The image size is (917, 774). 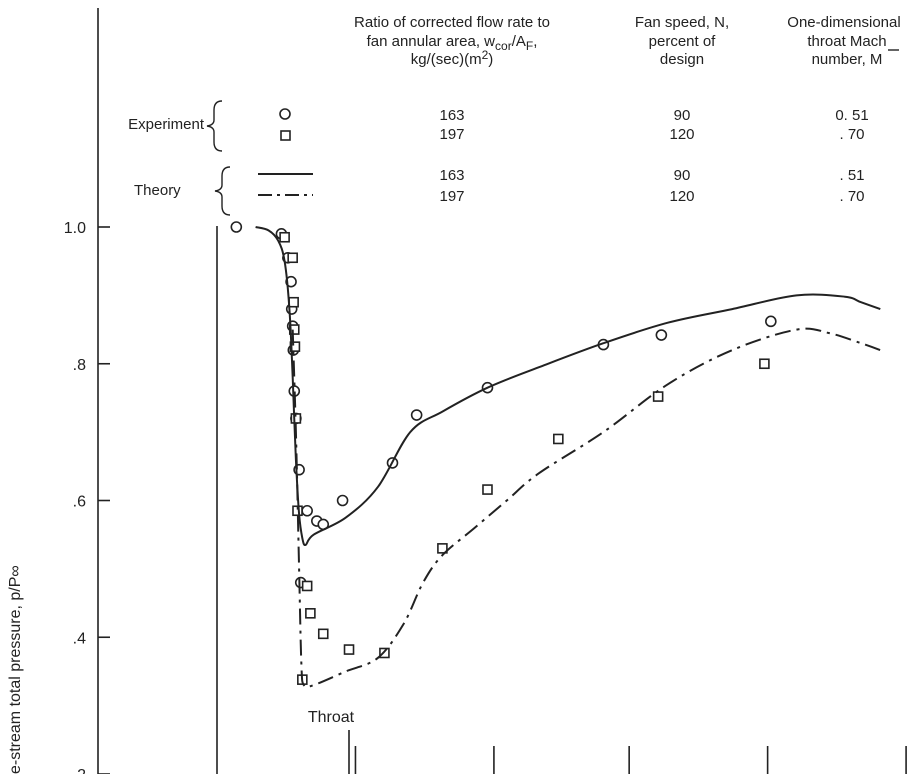 I want to click on legend-group-theory: Theory, so click(x=157, y=190).